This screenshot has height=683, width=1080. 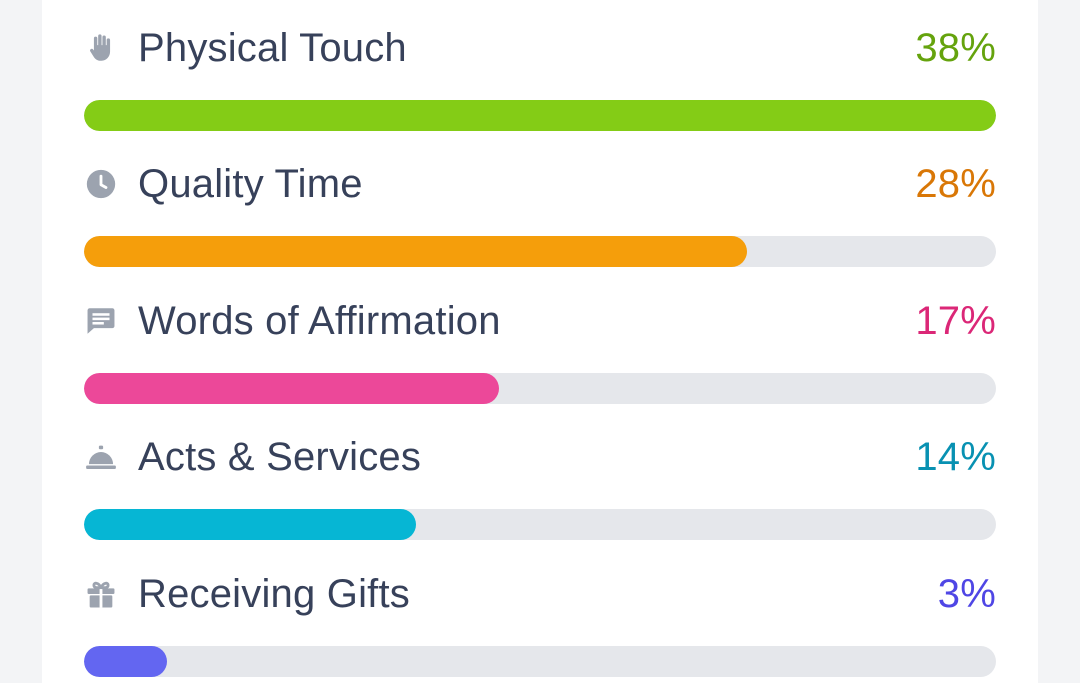 I want to click on bell-icon, so click(x=101, y=457).